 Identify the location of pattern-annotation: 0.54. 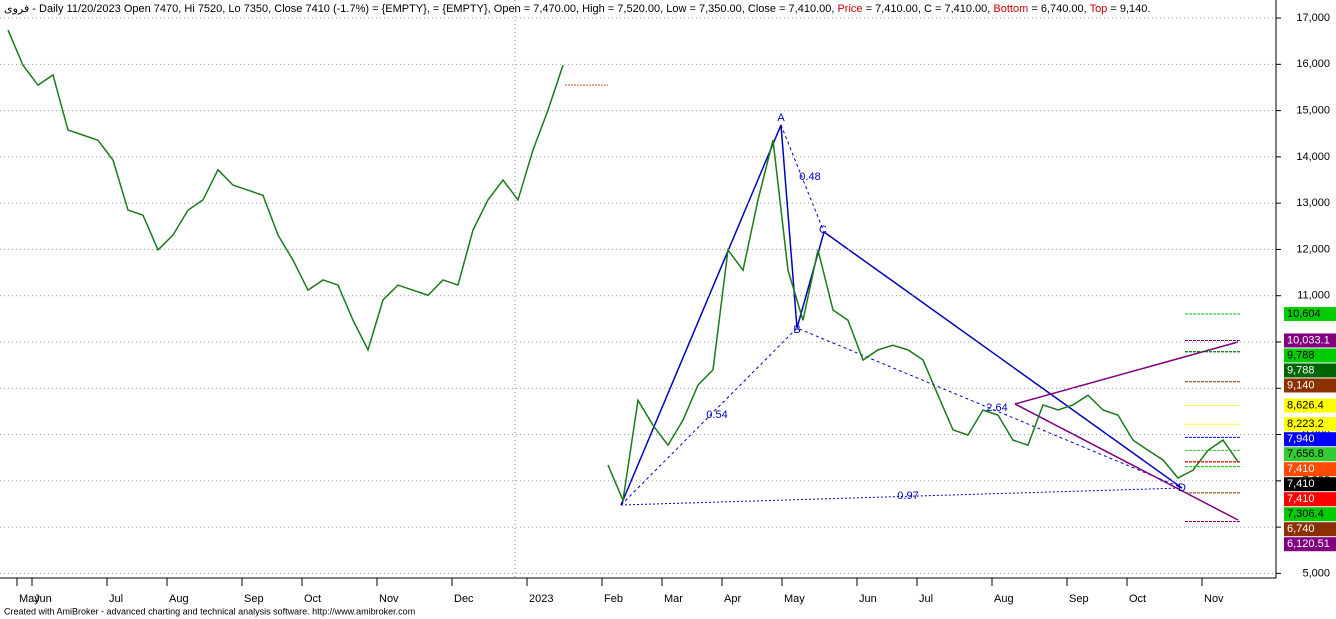
(716, 415).